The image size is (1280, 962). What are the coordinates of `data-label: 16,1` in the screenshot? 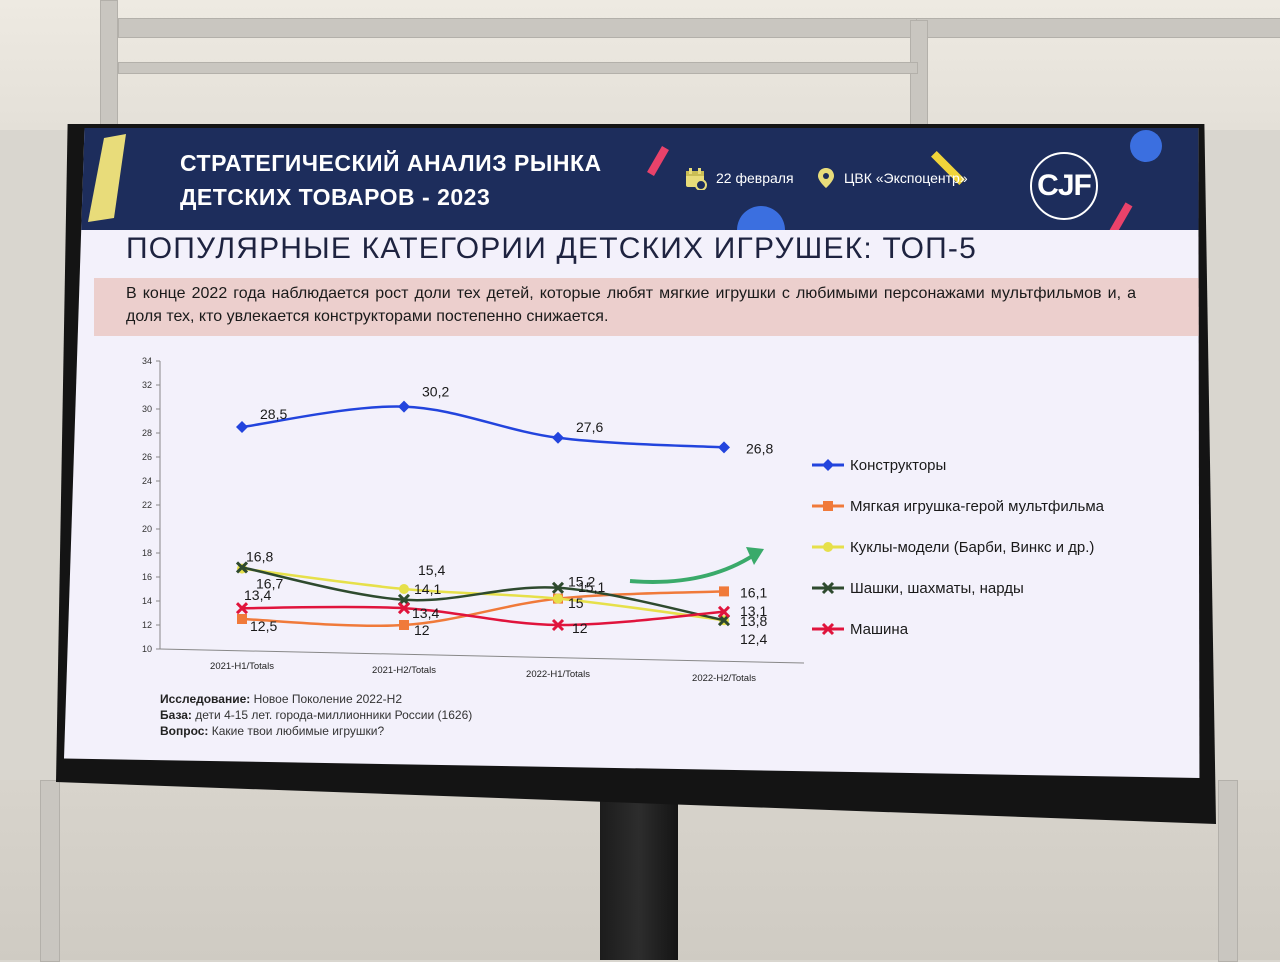 It's located at (753, 592).